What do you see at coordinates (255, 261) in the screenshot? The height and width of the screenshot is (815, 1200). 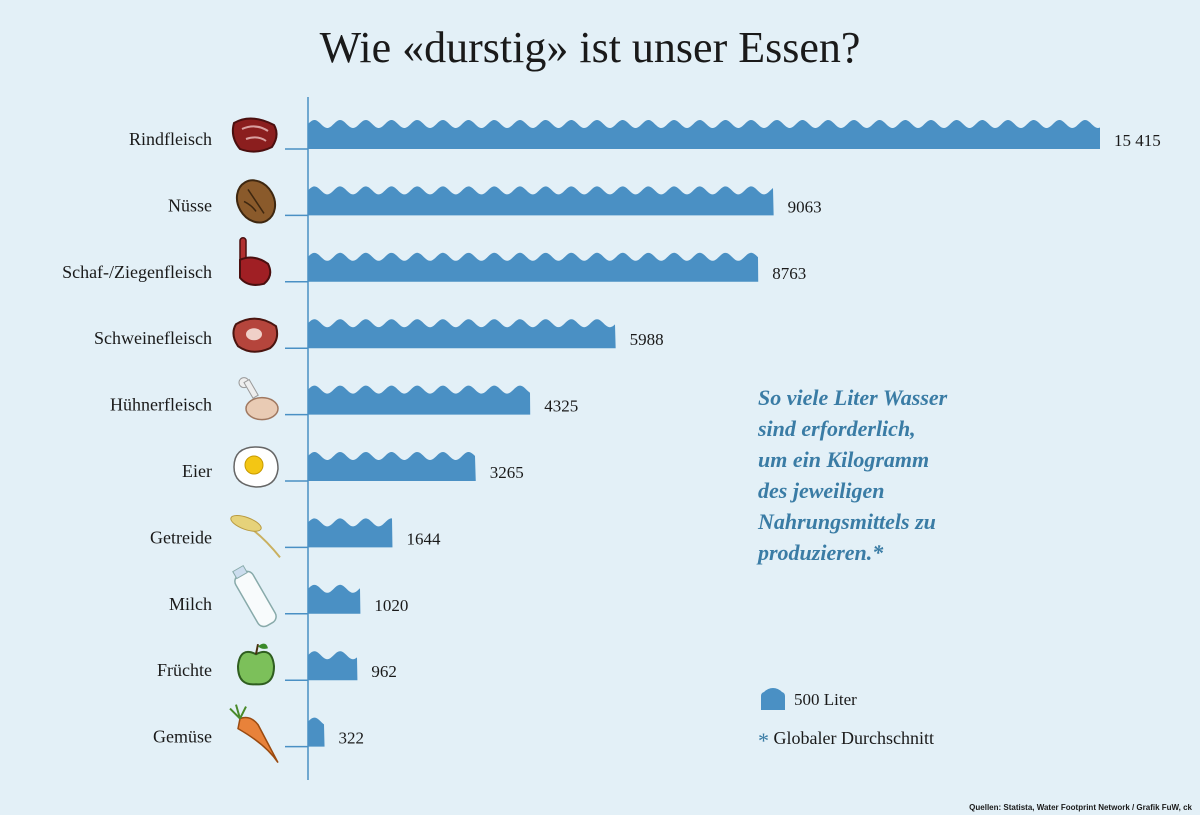 I see `lamb-chop-icon` at bounding box center [255, 261].